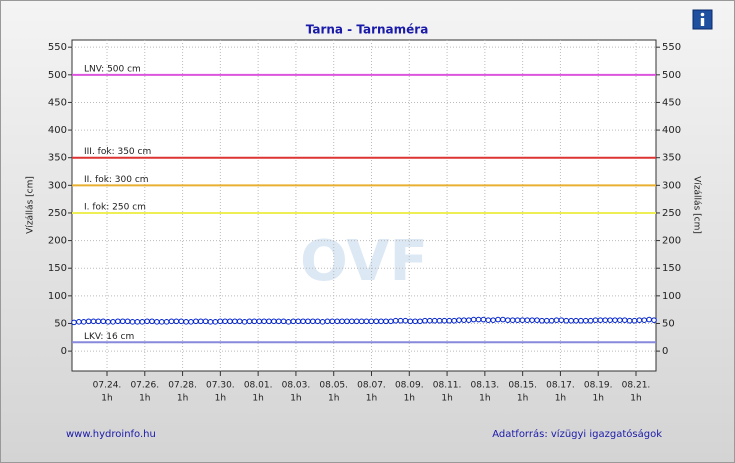  I want to click on x-tick-label: 08.05., so click(333, 386).